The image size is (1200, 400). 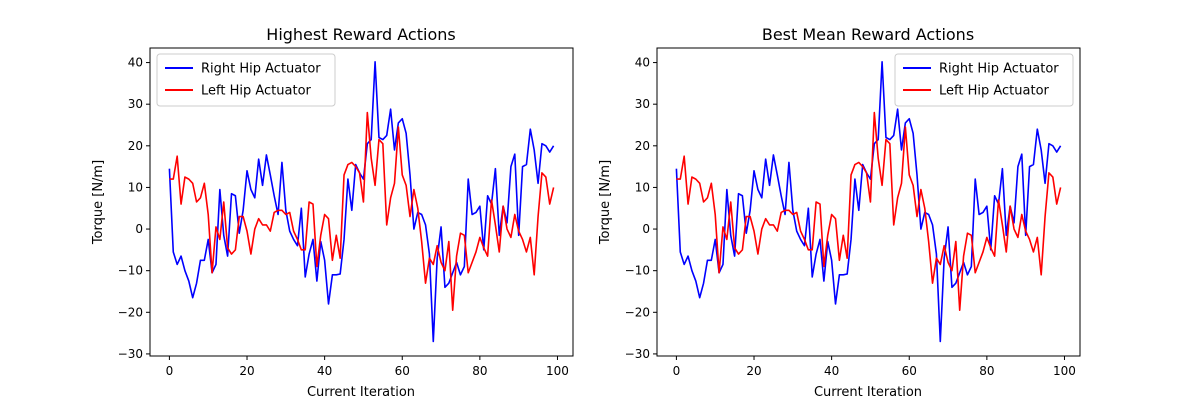 I want to click on chart-title: Highest Reward Actions, so click(x=360, y=34).